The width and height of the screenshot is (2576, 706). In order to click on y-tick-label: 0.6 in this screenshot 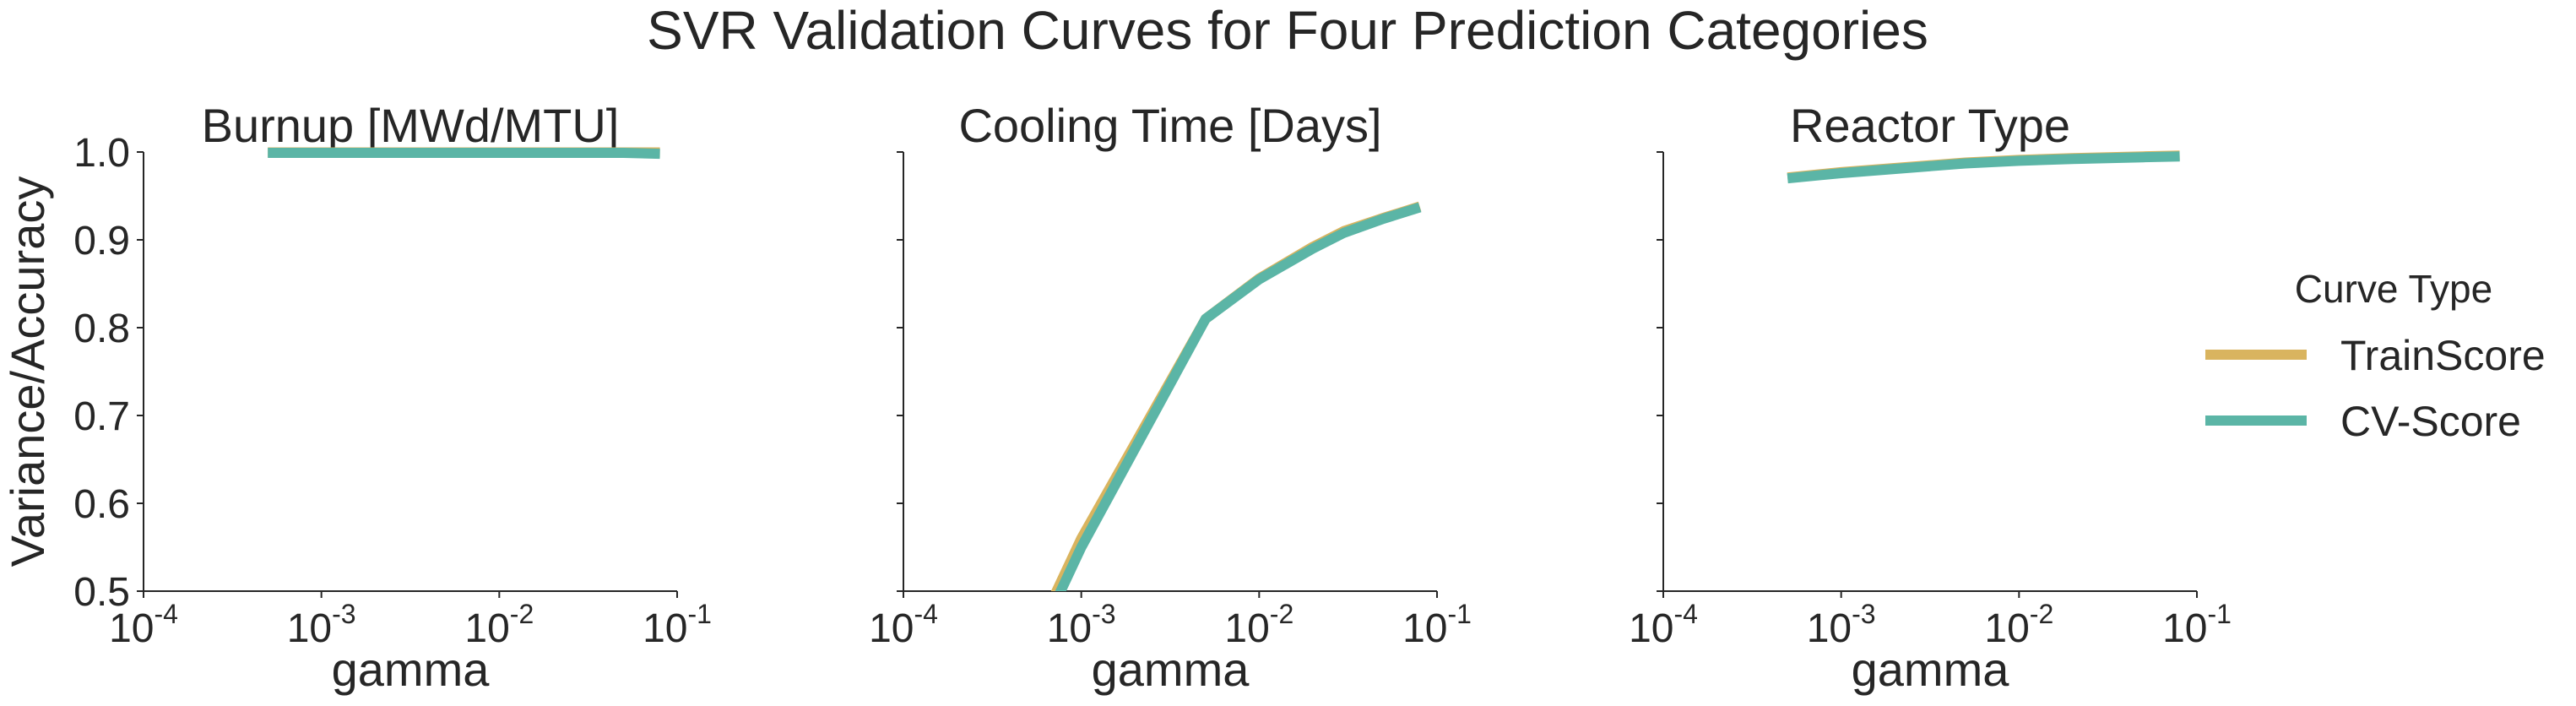, I will do `click(102, 505)`.